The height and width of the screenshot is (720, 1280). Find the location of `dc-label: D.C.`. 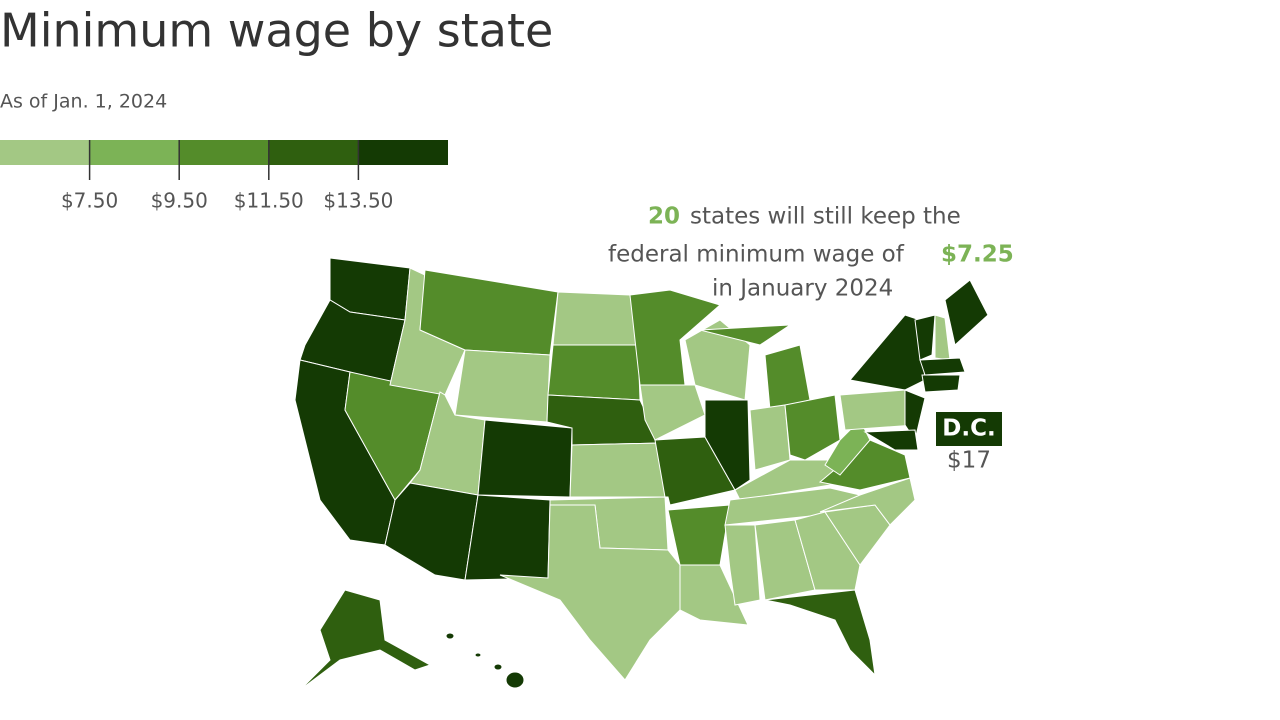

dc-label: D.C. is located at coordinates (968, 429).